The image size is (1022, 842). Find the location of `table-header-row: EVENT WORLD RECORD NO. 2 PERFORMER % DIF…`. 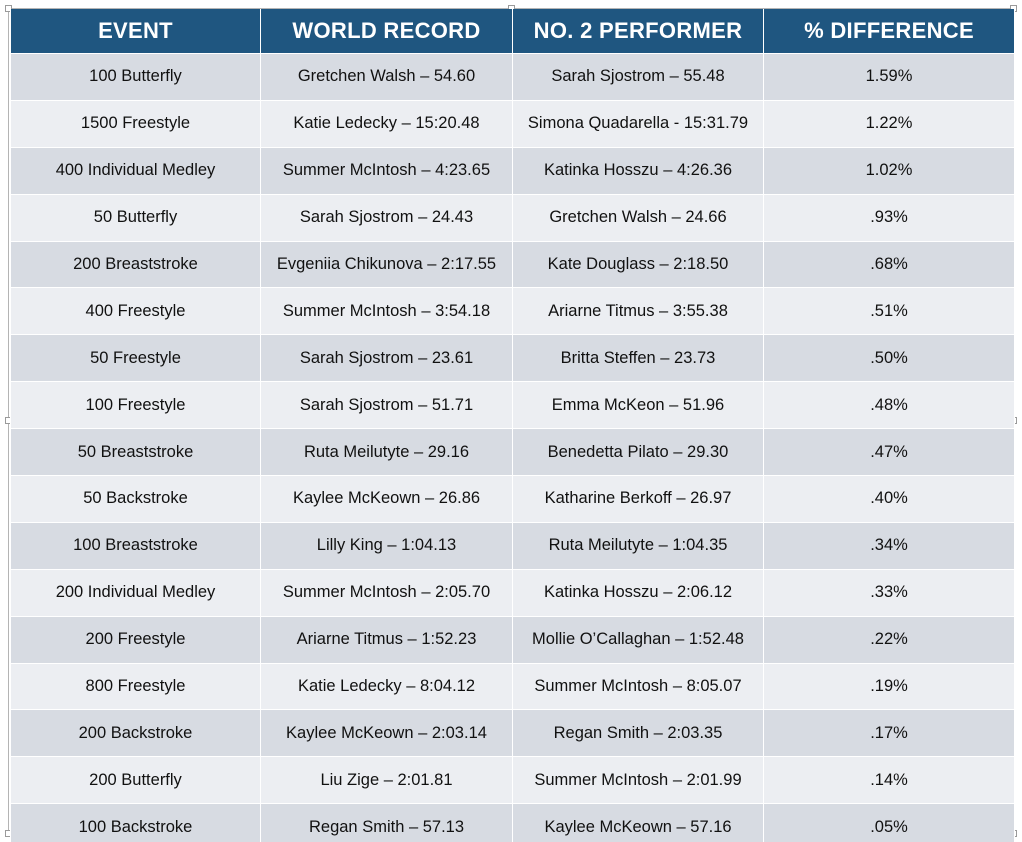

table-header-row: EVENT WORLD RECORD NO. 2 PERFORMER % DIF… is located at coordinates (512, 31).